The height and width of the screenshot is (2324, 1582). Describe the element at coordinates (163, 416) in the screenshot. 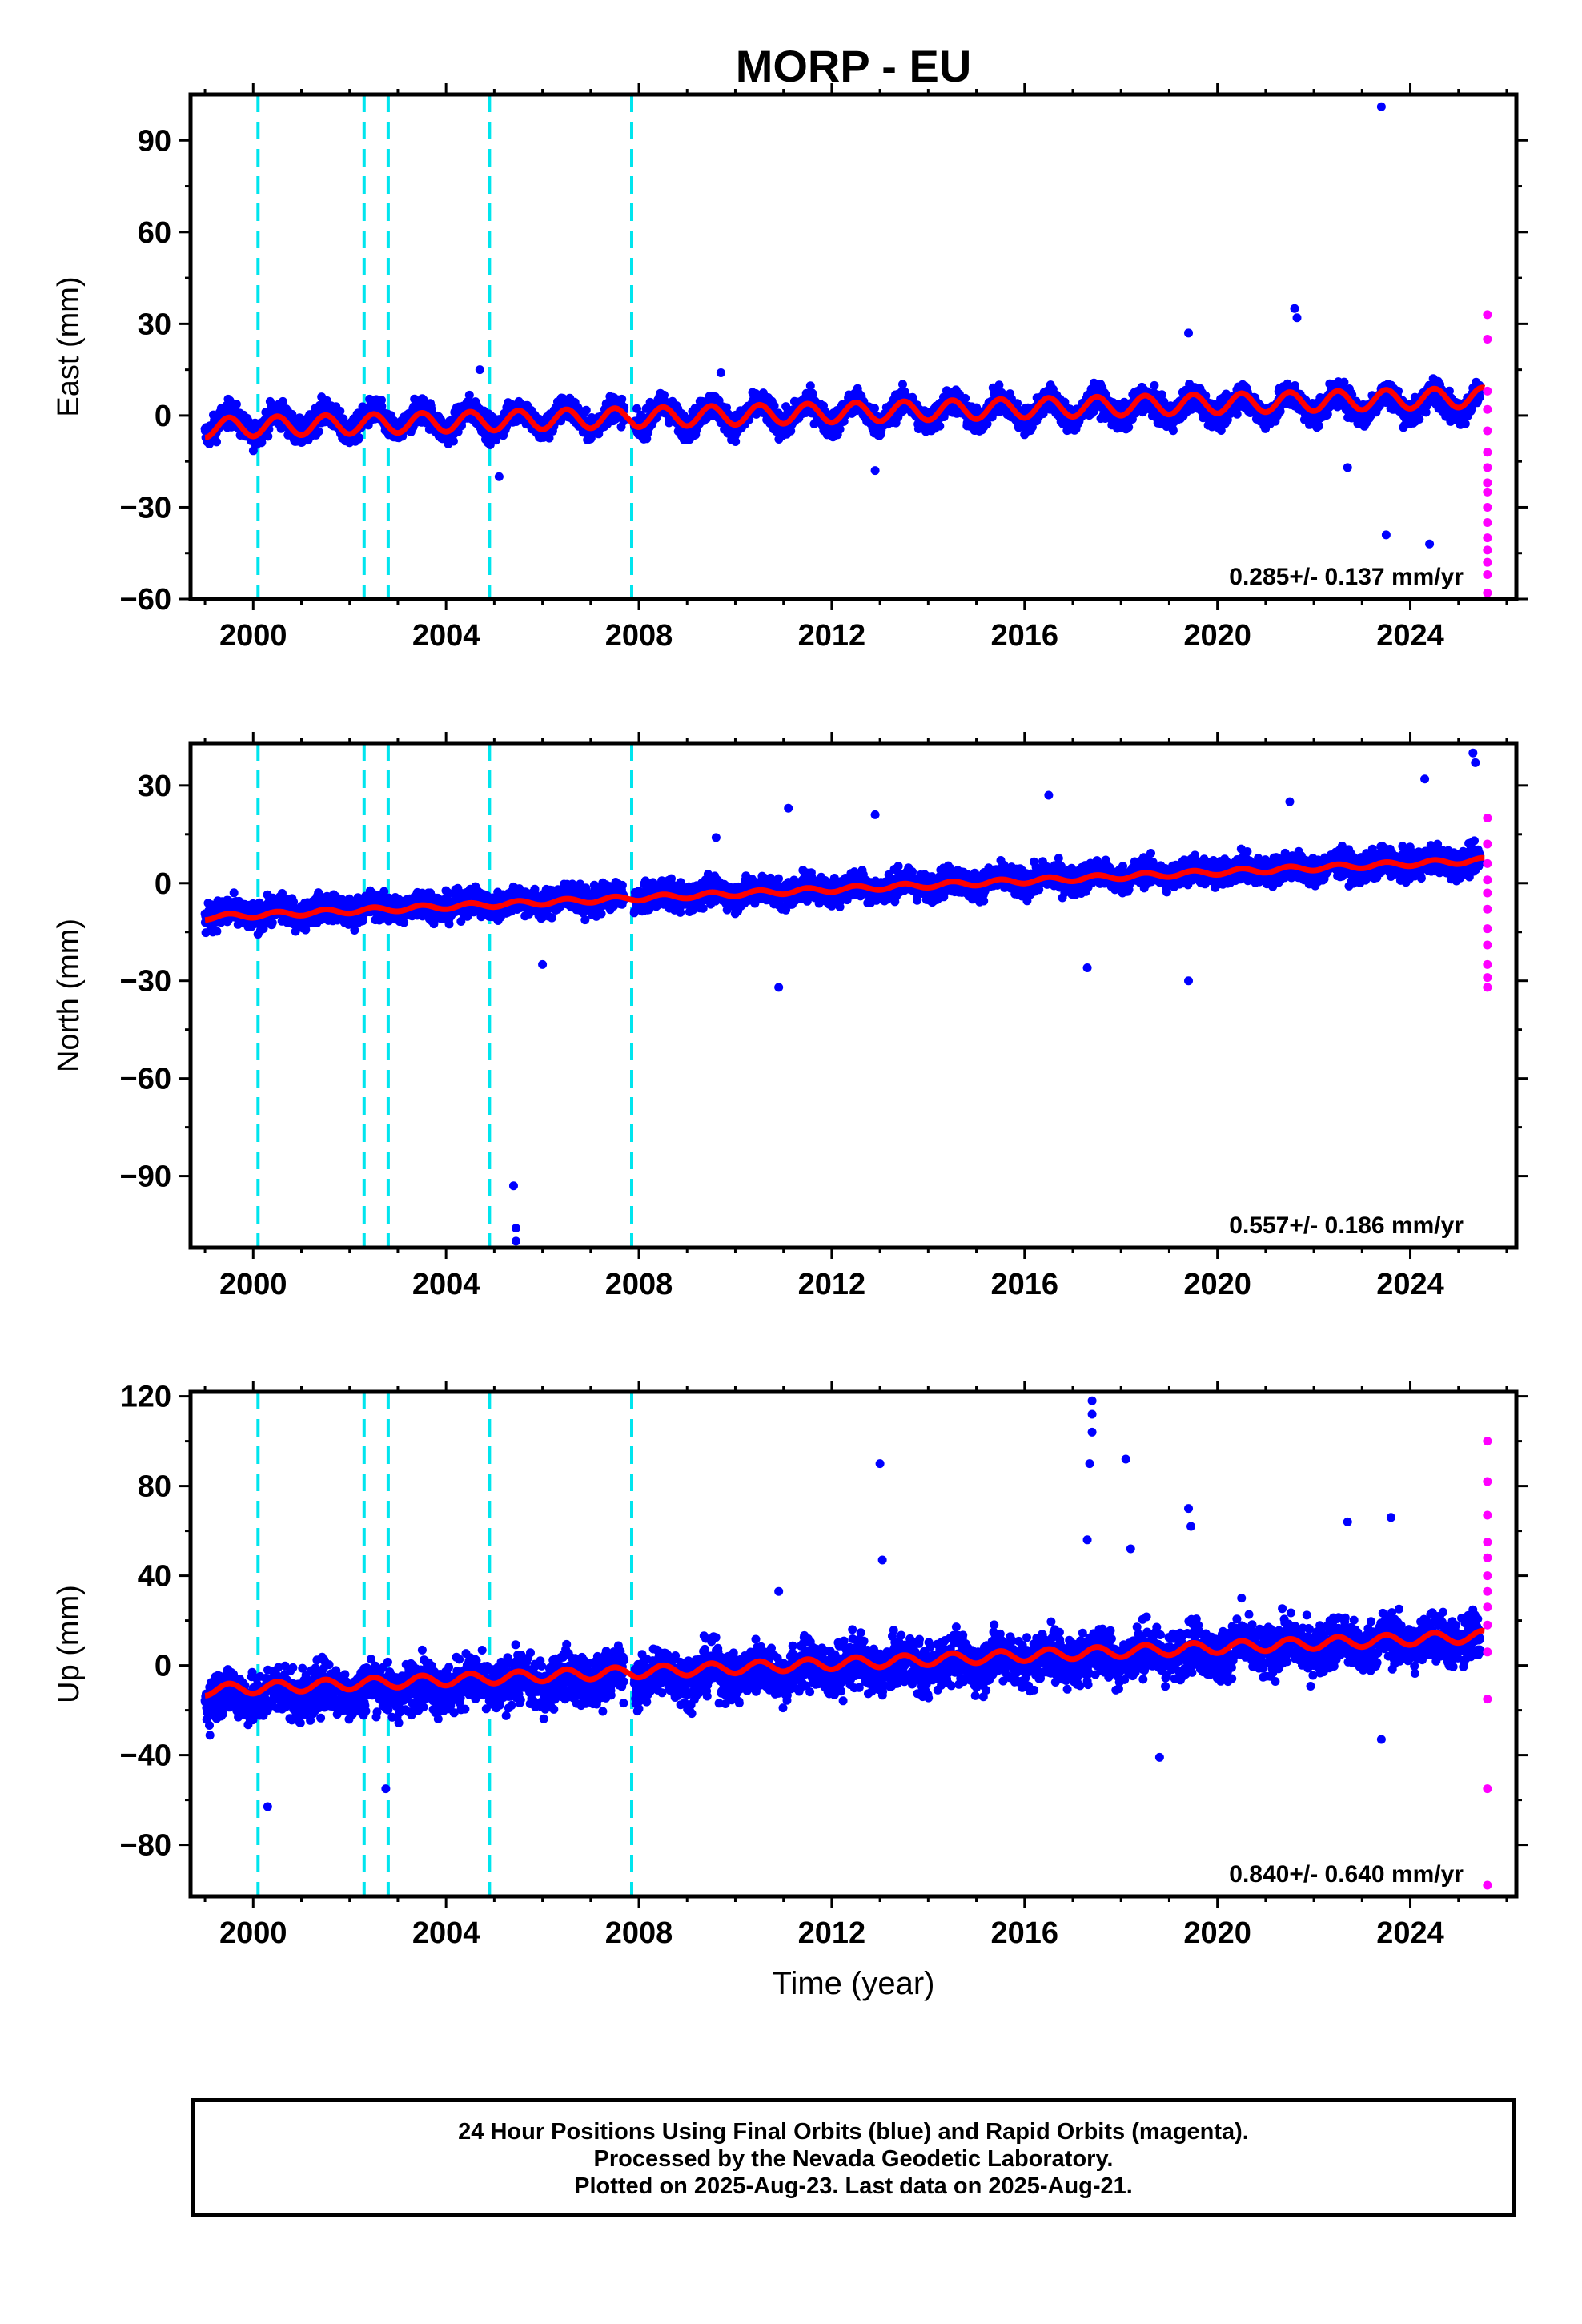

I see `y-tick-label: 0` at that location.